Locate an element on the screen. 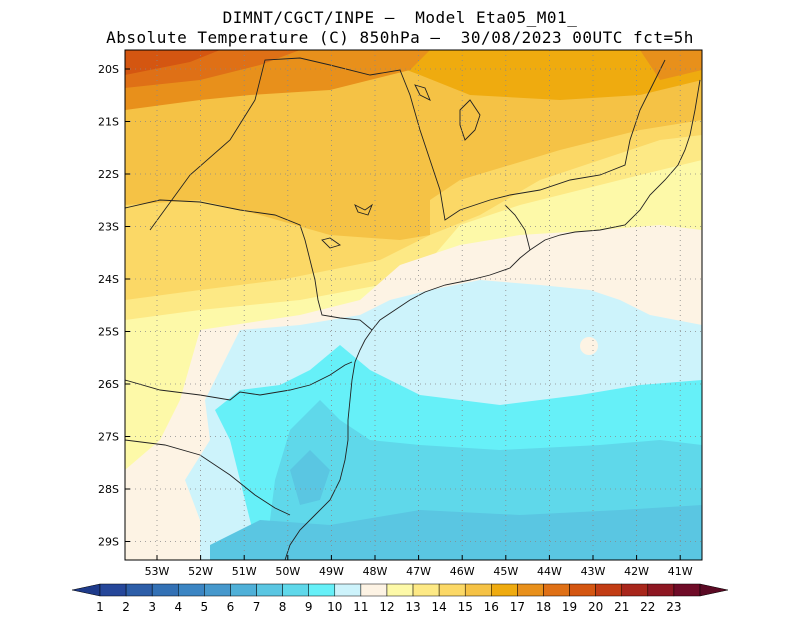 The height and width of the screenshot is (618, 800). lon-tick-label: 42W is located at coordinates (636, 571).